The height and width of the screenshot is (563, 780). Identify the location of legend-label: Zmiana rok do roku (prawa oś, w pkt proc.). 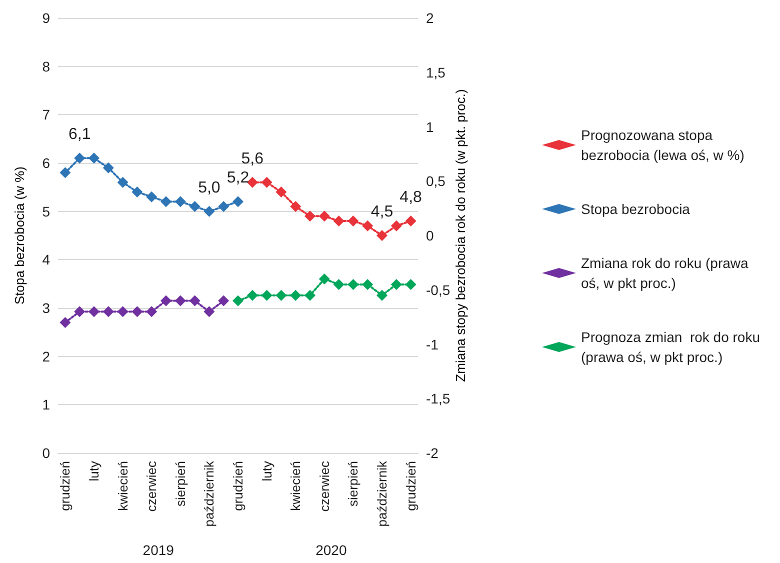
(666, 273).